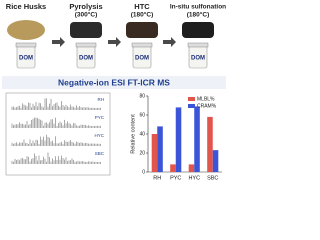 This screenshot has width=320, height=240. I want to click on spectrum-label: RH, so click(101, 99).